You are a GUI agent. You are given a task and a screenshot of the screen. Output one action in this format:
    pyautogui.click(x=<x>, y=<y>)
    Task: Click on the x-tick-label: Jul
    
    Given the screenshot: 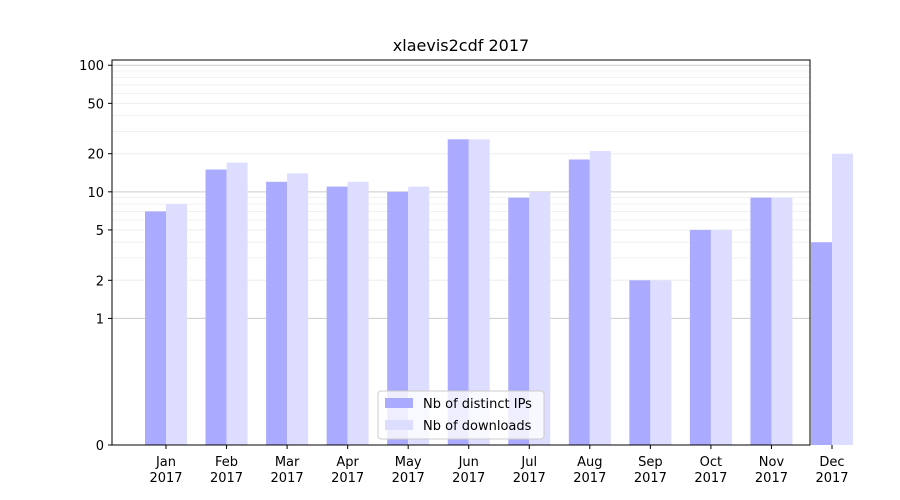 What is the action you would take?
    pyautogui.click(x=528, y=462)
    